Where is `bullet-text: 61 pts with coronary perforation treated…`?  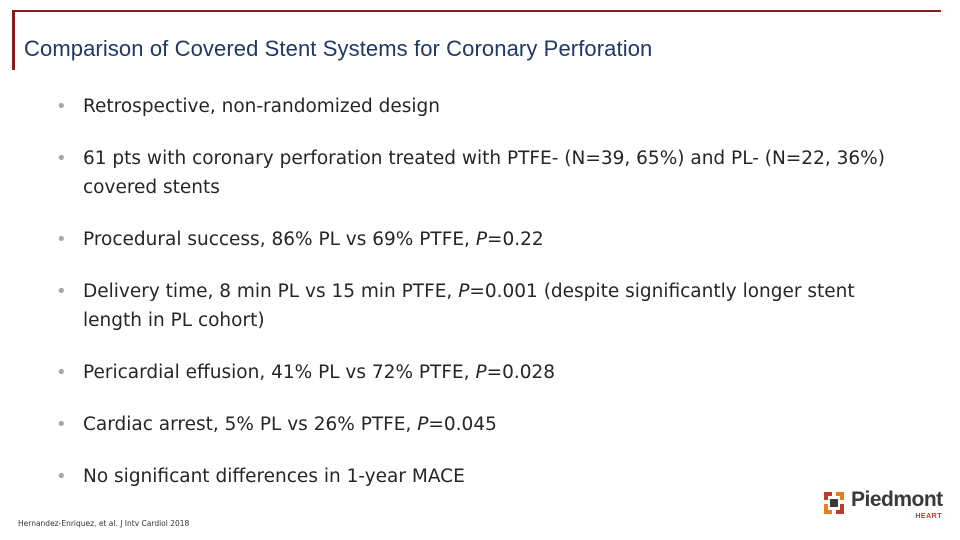
bullet-text: 61 pts with coronary perforation treated… is located at coordinates (484, 173).